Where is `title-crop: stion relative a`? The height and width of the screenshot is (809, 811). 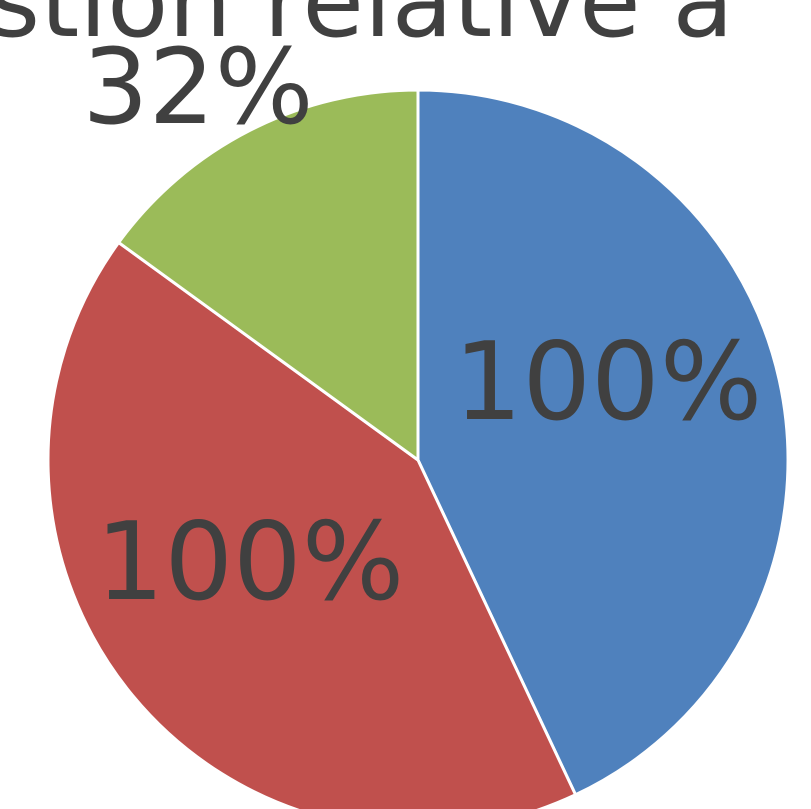 title-crop: stion relative a is located at coordinates (405, 41).